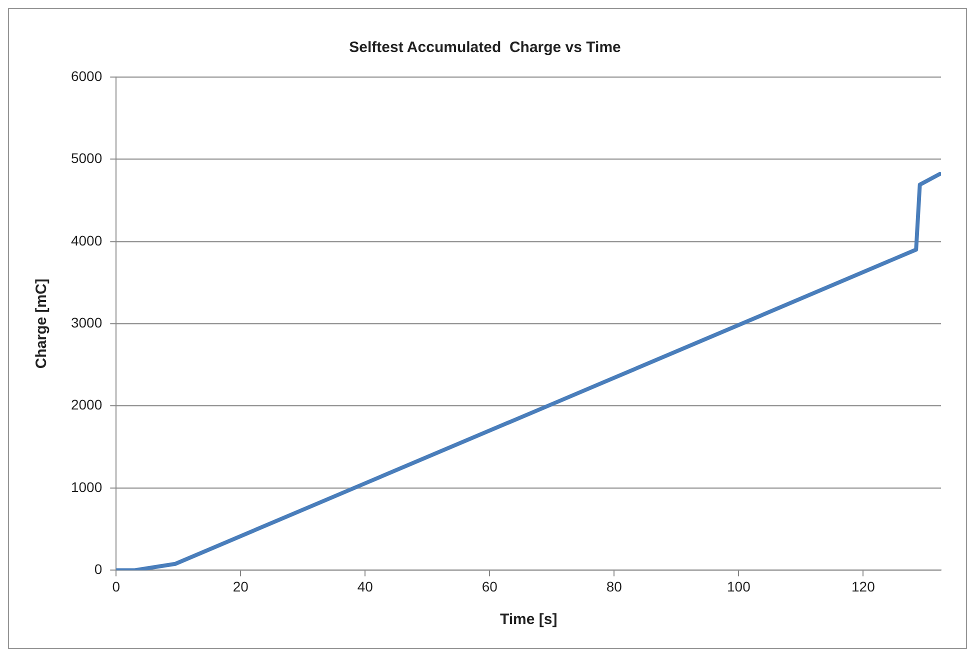  What do you see at coordinates (738, 586) in the screenshot?
I see `x-tick-label: 100` at bounding box center [738, 586].